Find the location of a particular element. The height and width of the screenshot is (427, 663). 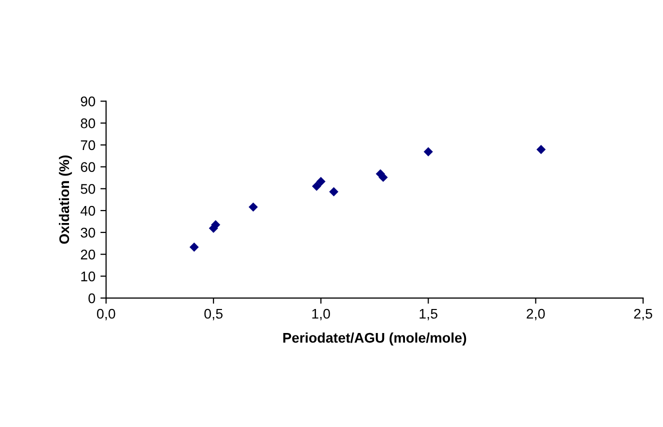

y-tick-label: 90 is located at coordinates (88, 101).